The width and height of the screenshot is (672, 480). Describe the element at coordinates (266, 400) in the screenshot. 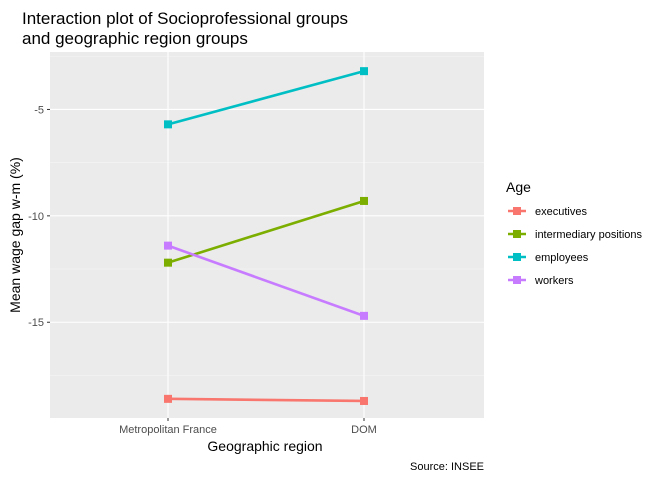

I see `series-line-executives` at that location.